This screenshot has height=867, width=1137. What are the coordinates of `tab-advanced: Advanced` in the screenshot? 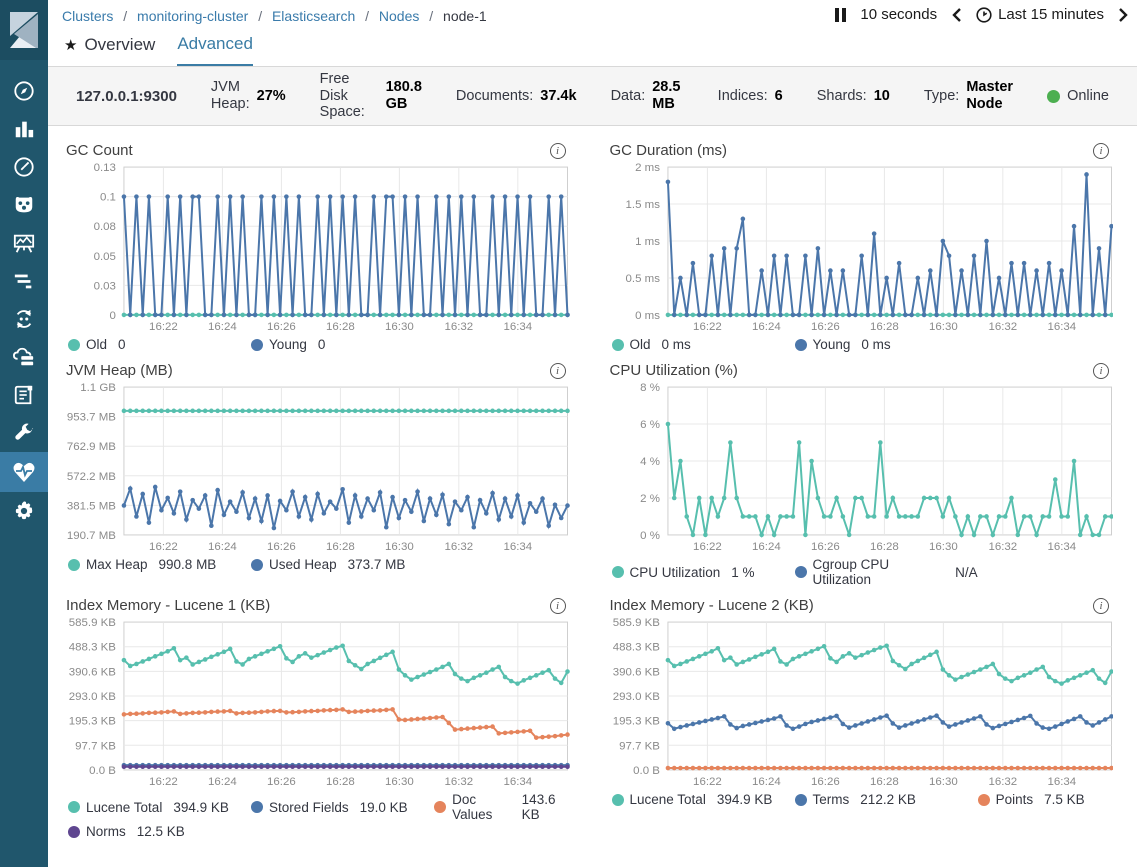 It's located at (215, 50).